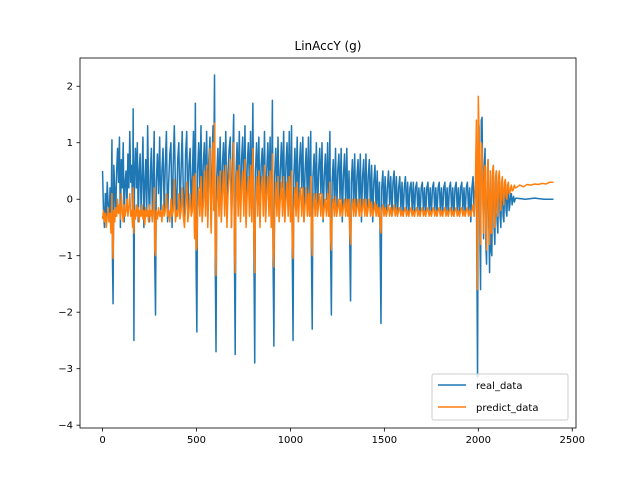 This screenshot has height=480, width=640. I want to click on legend-label-predict-data: predict_data, so click(507, 408).